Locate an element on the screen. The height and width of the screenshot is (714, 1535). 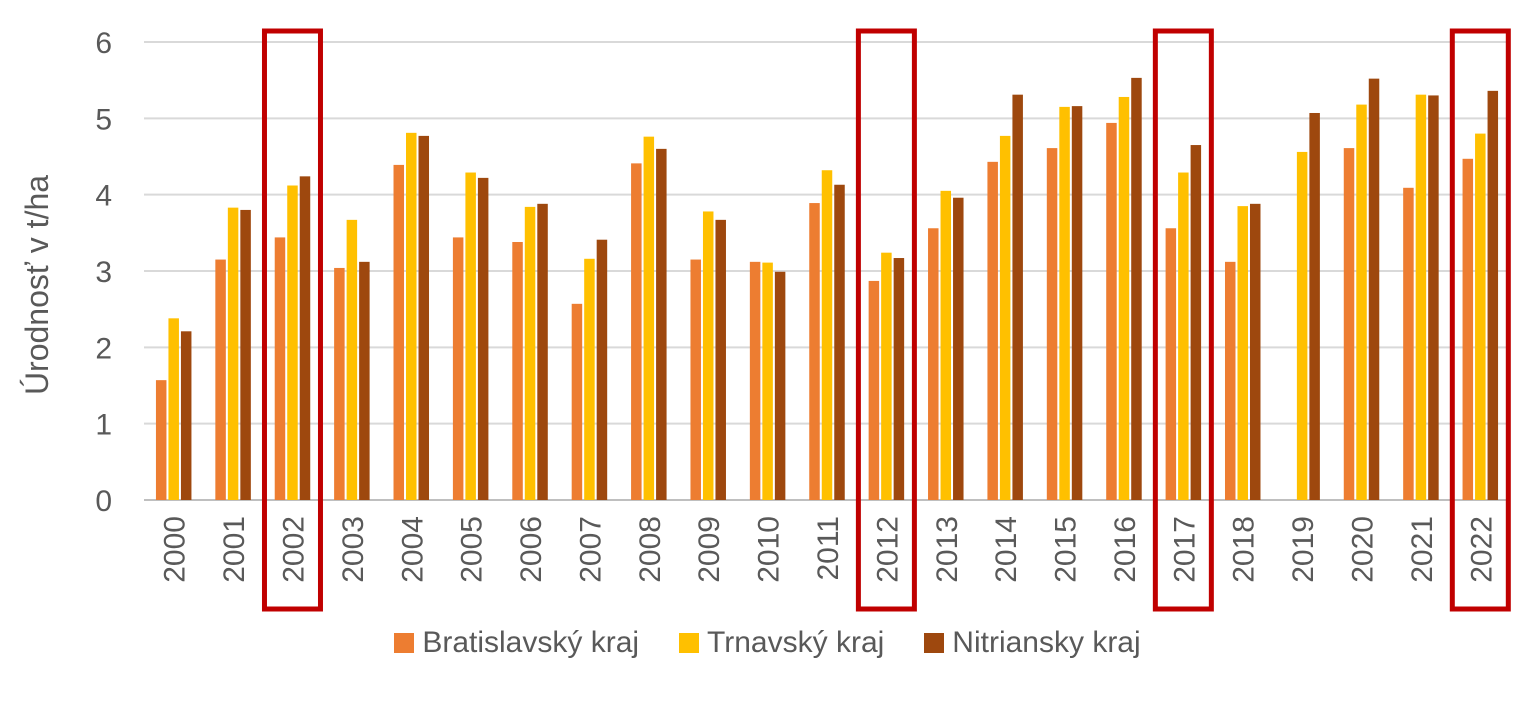
highlight-box-2017 is located at coordinates (1183, 320).